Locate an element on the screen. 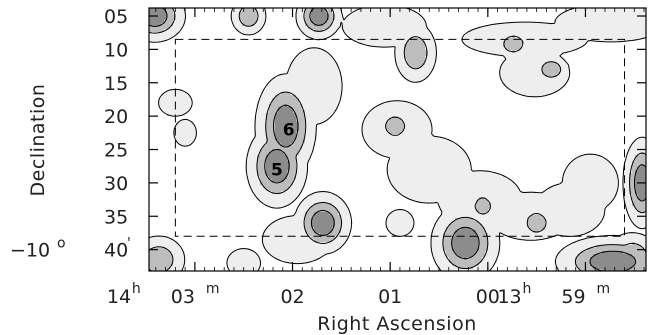  y-tick-label: 30 is located at coordinates (116, 184).